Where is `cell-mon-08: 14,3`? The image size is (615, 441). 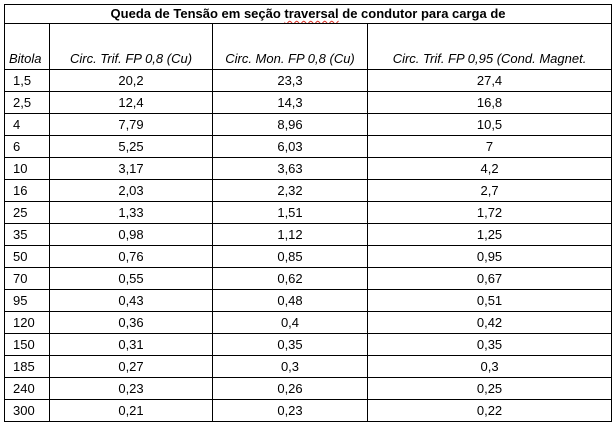
cell-mon-08: 14,3 is located at coordinates (290, 102).